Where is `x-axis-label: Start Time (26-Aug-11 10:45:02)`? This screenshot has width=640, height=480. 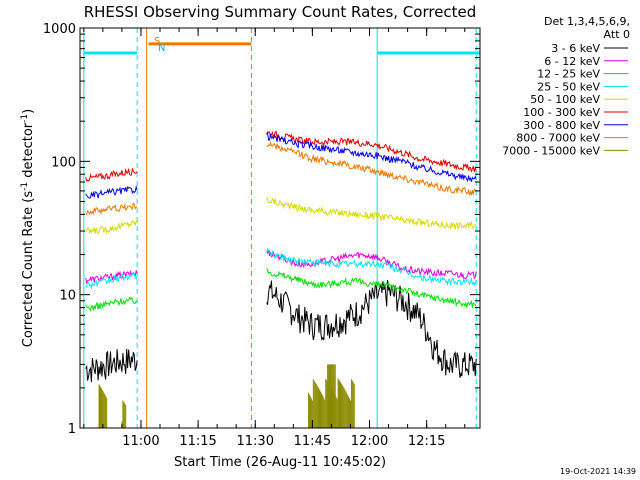
x-axis-label: Start Time (26-Aug-11 10:45:02) is located at coordinates (280, 462).